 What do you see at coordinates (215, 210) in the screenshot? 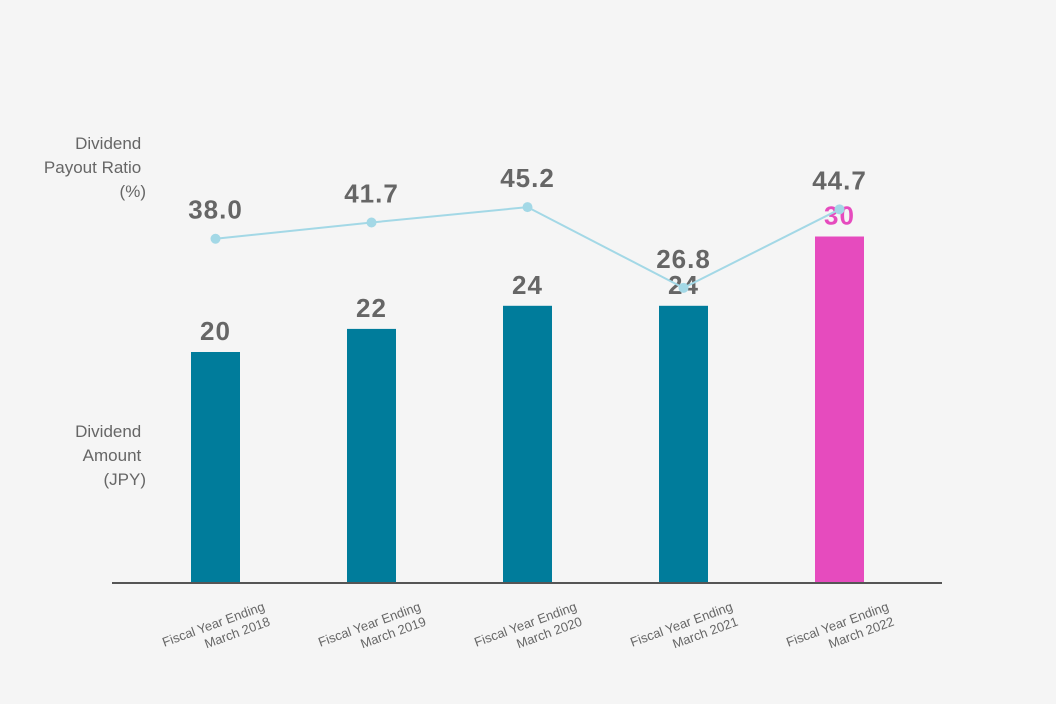
I see `payout-ratio-label: 38.0` at bounding box center [215, 210].